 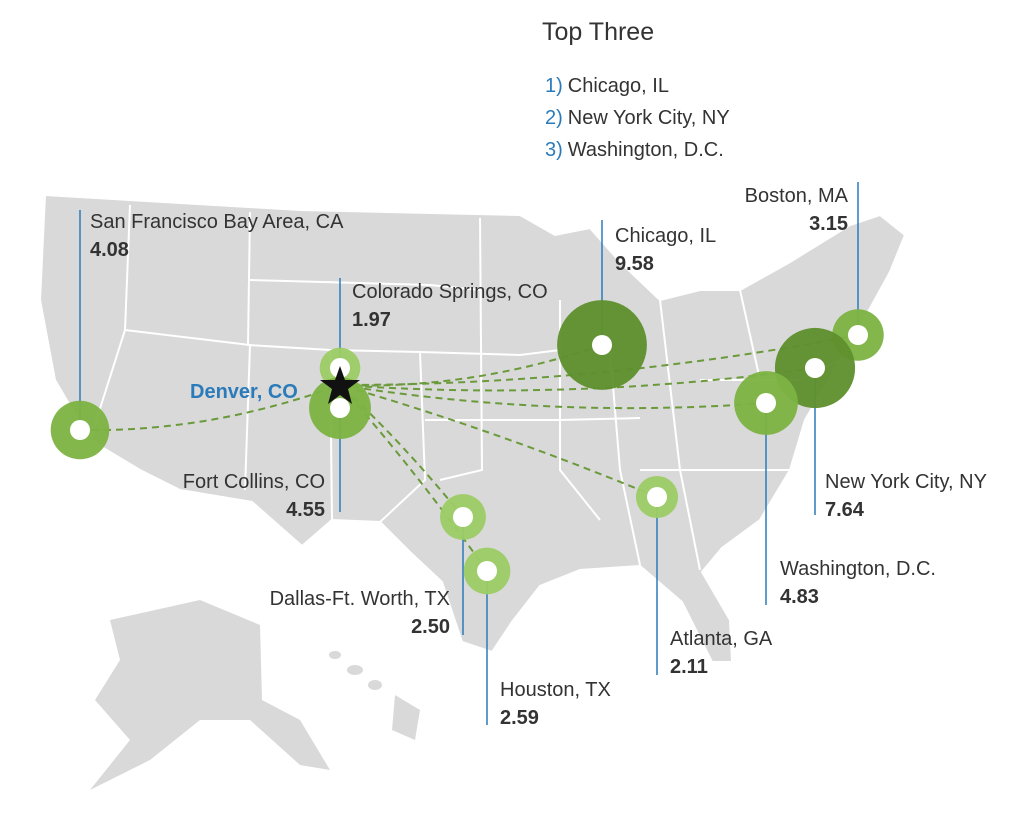 What do you see at coordinates (109, 250) in the screenshot?
I see `city-value: 4.08` at bounding box center [109, 250].